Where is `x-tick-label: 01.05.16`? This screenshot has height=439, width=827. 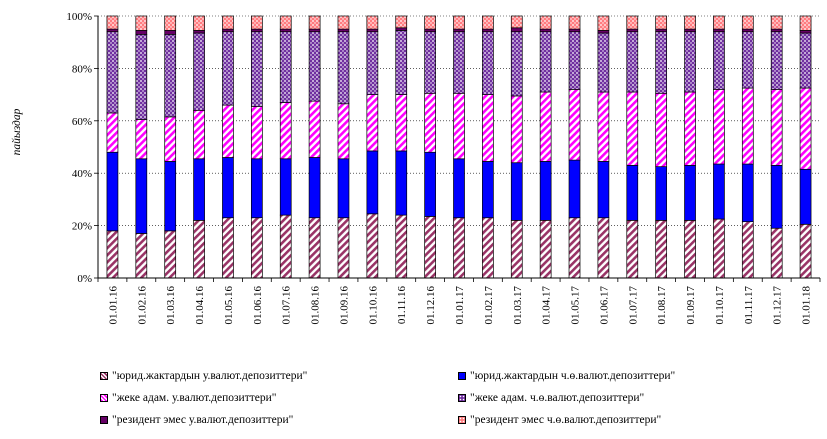
x-tick-label: 01.05.16 is located at coordinates (229, 305).